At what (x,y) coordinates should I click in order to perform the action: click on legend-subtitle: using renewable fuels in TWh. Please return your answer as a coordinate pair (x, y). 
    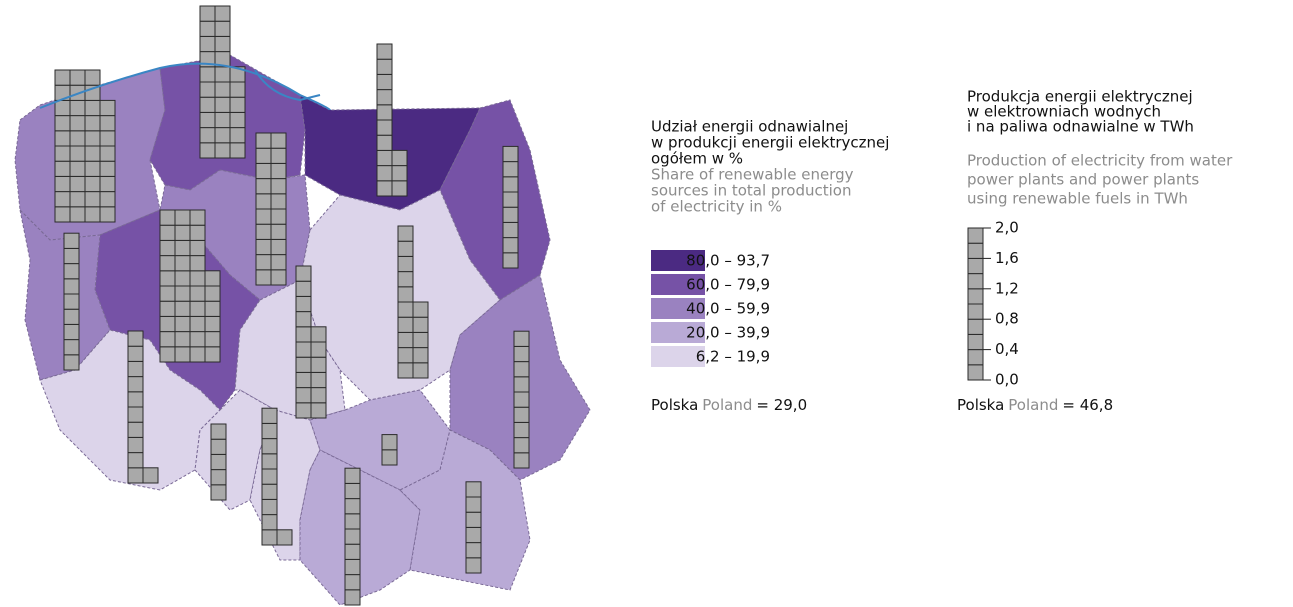
    Looking at the image, I should click on (1077, 199).